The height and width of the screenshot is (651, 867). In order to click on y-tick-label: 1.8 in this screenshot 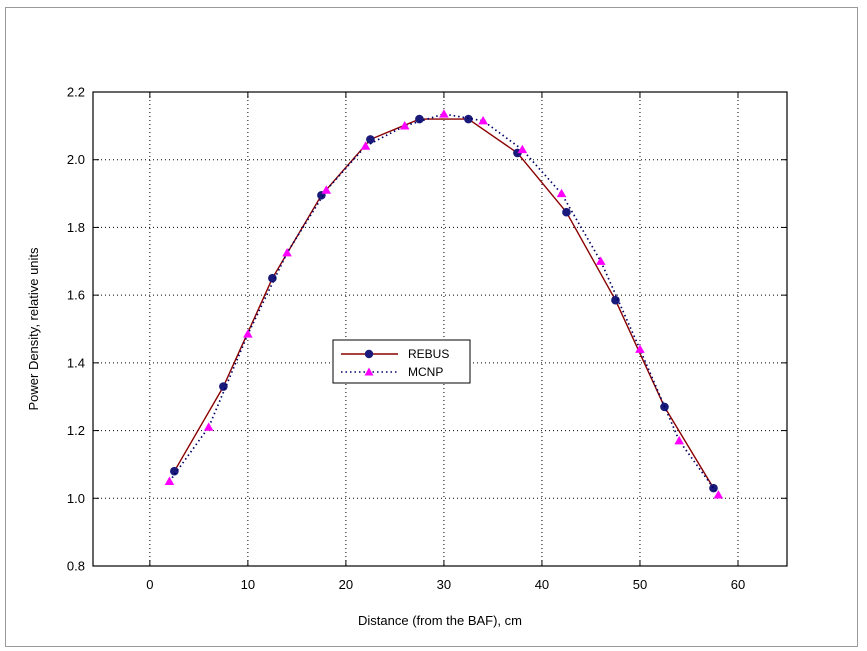, I will do `click(76, 227)`.